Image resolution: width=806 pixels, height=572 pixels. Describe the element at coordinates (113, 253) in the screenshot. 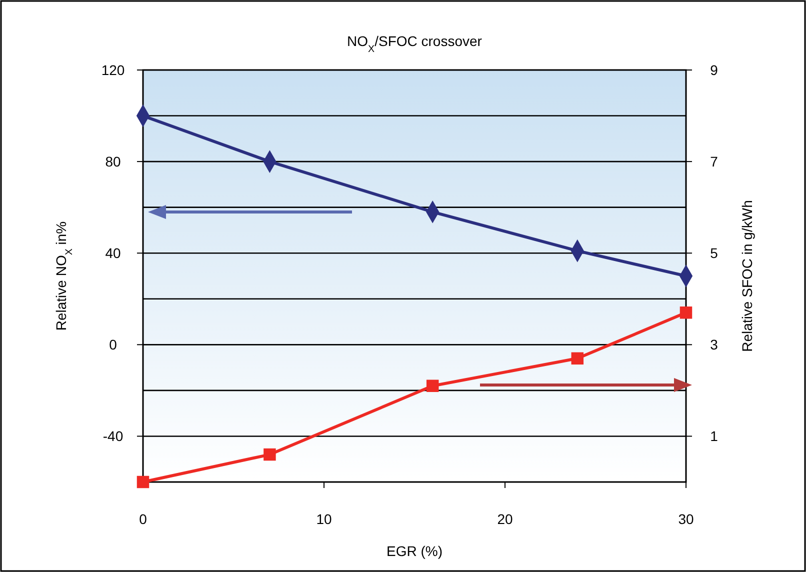

I see `y-tick-label: 40` at that location.